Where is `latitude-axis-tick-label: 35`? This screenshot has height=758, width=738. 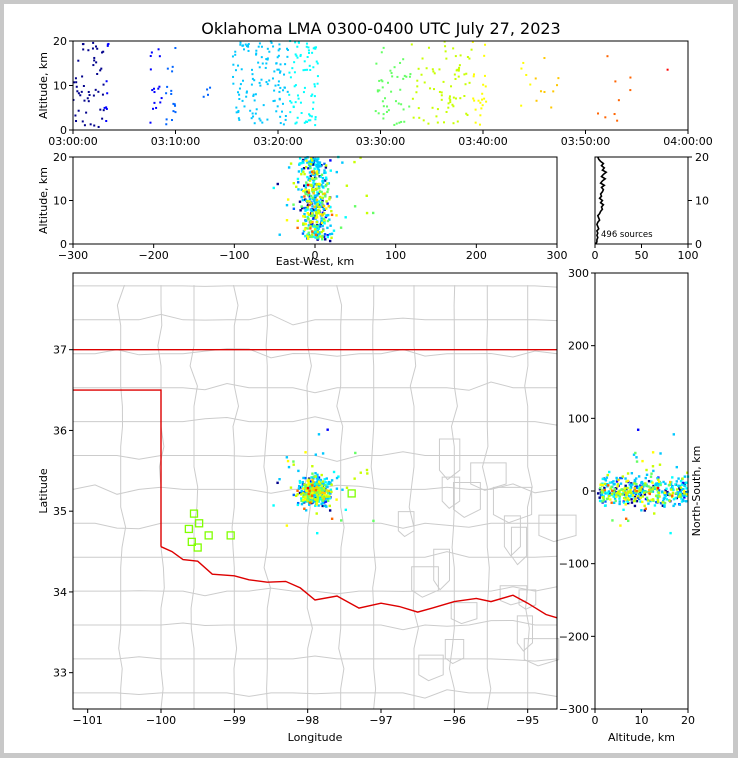
latitude-axis-tick-label: 35 is located at coordinates (60, 511).